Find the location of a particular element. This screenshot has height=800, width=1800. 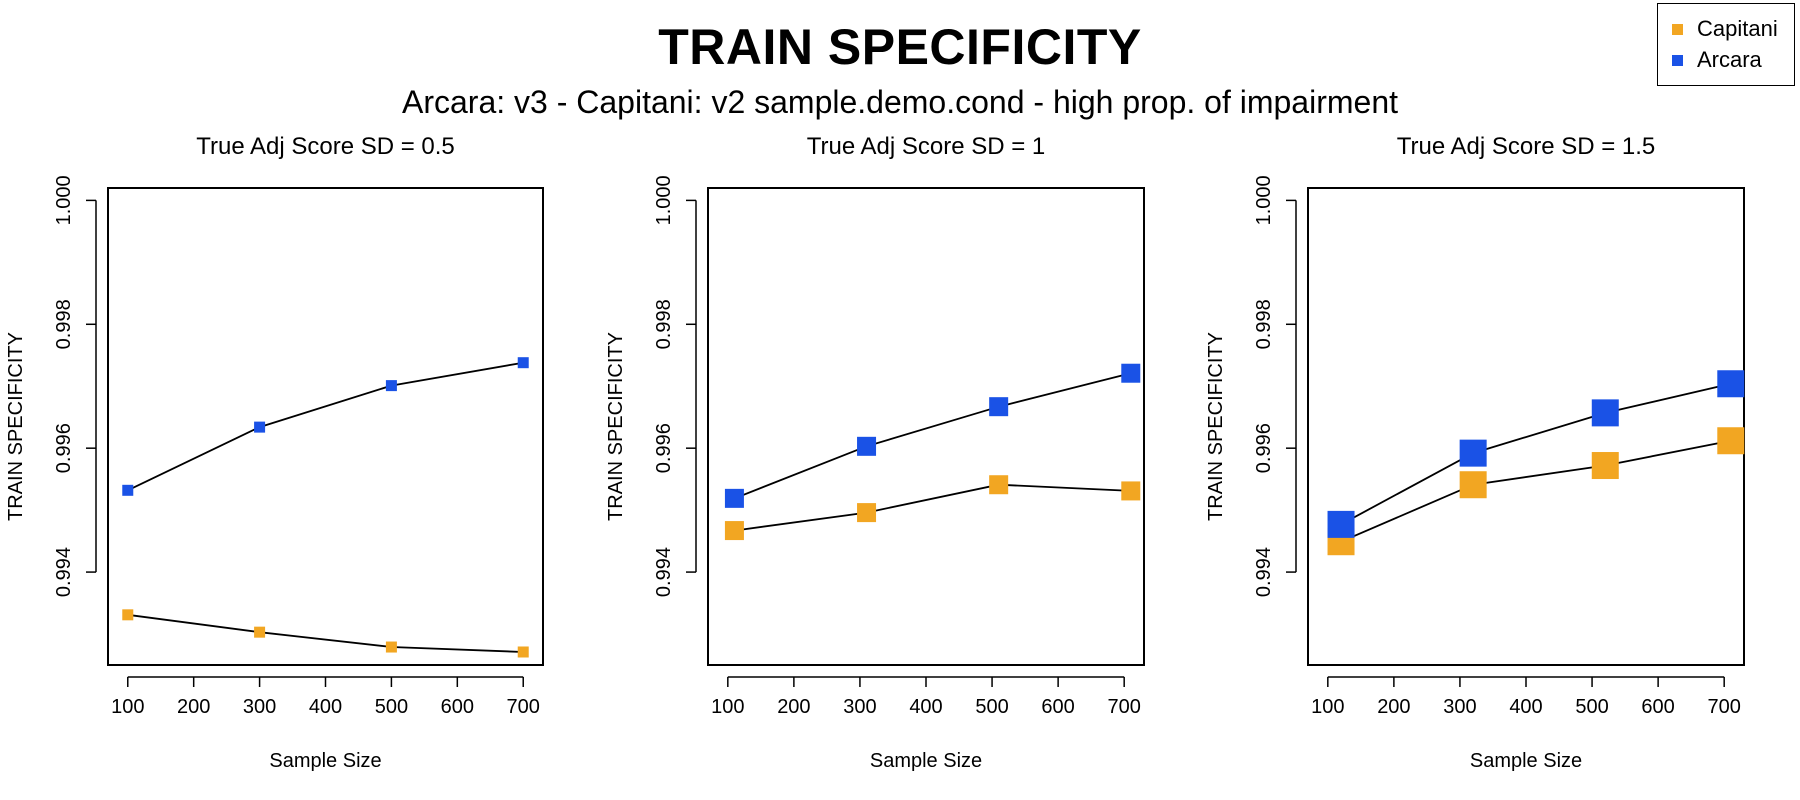

legend-swatch-arcara is located at coordinates (1677, 60).